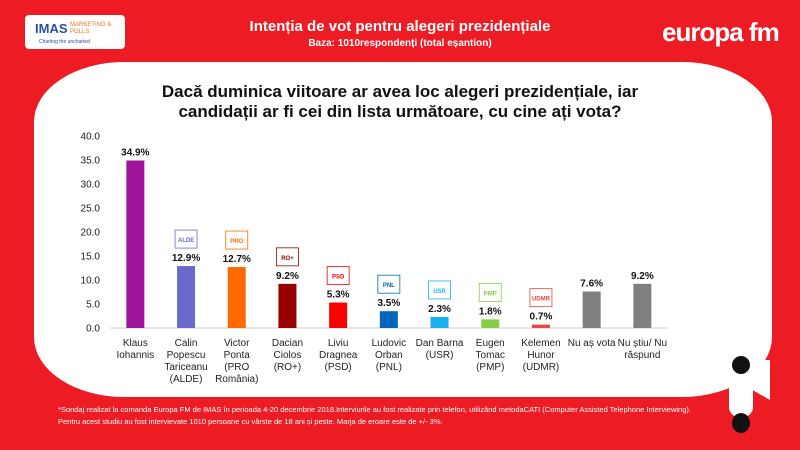 The width and height of the screenshot is (800, 450). What do you see at coordinates (237, 343) in the screenshot?
I see `x-tick-label: Victor` at bounding box center [237, 343].